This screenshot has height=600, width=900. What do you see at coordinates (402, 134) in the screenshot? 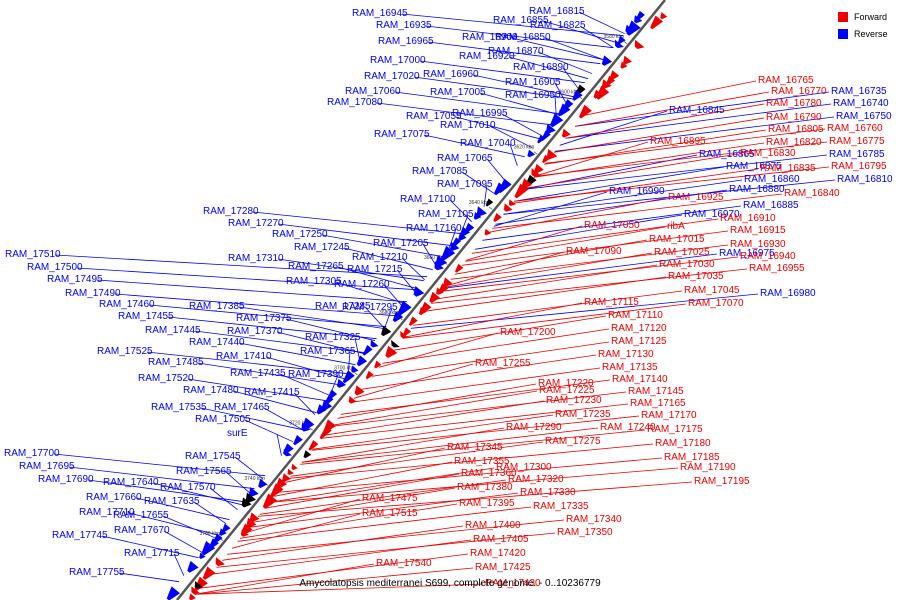
I see `reverse-gene-label: RAM_17075` at bounding box center [402, 134].